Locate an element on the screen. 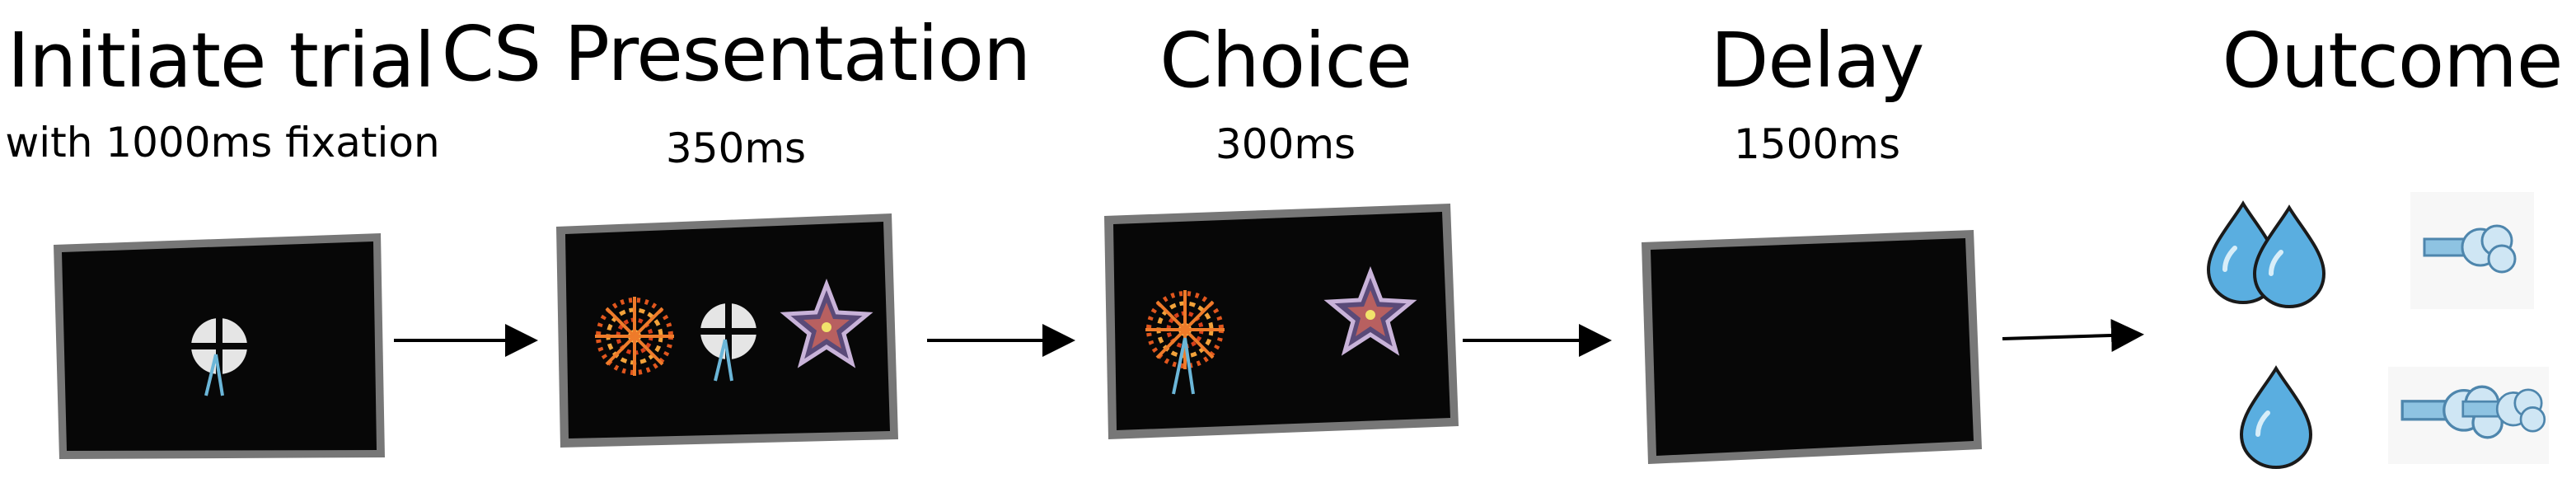 The image size is (2576, 497). stage-3-subtitle: 300ms is located at coordinates (1285, 144).